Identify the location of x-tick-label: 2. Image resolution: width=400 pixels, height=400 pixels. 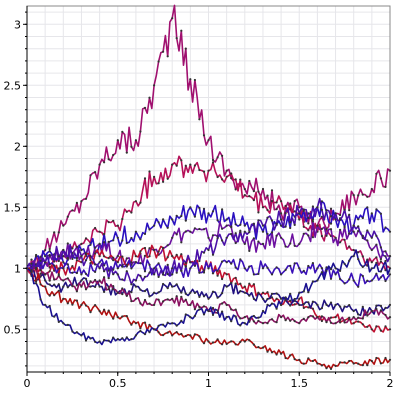
(390, 383).